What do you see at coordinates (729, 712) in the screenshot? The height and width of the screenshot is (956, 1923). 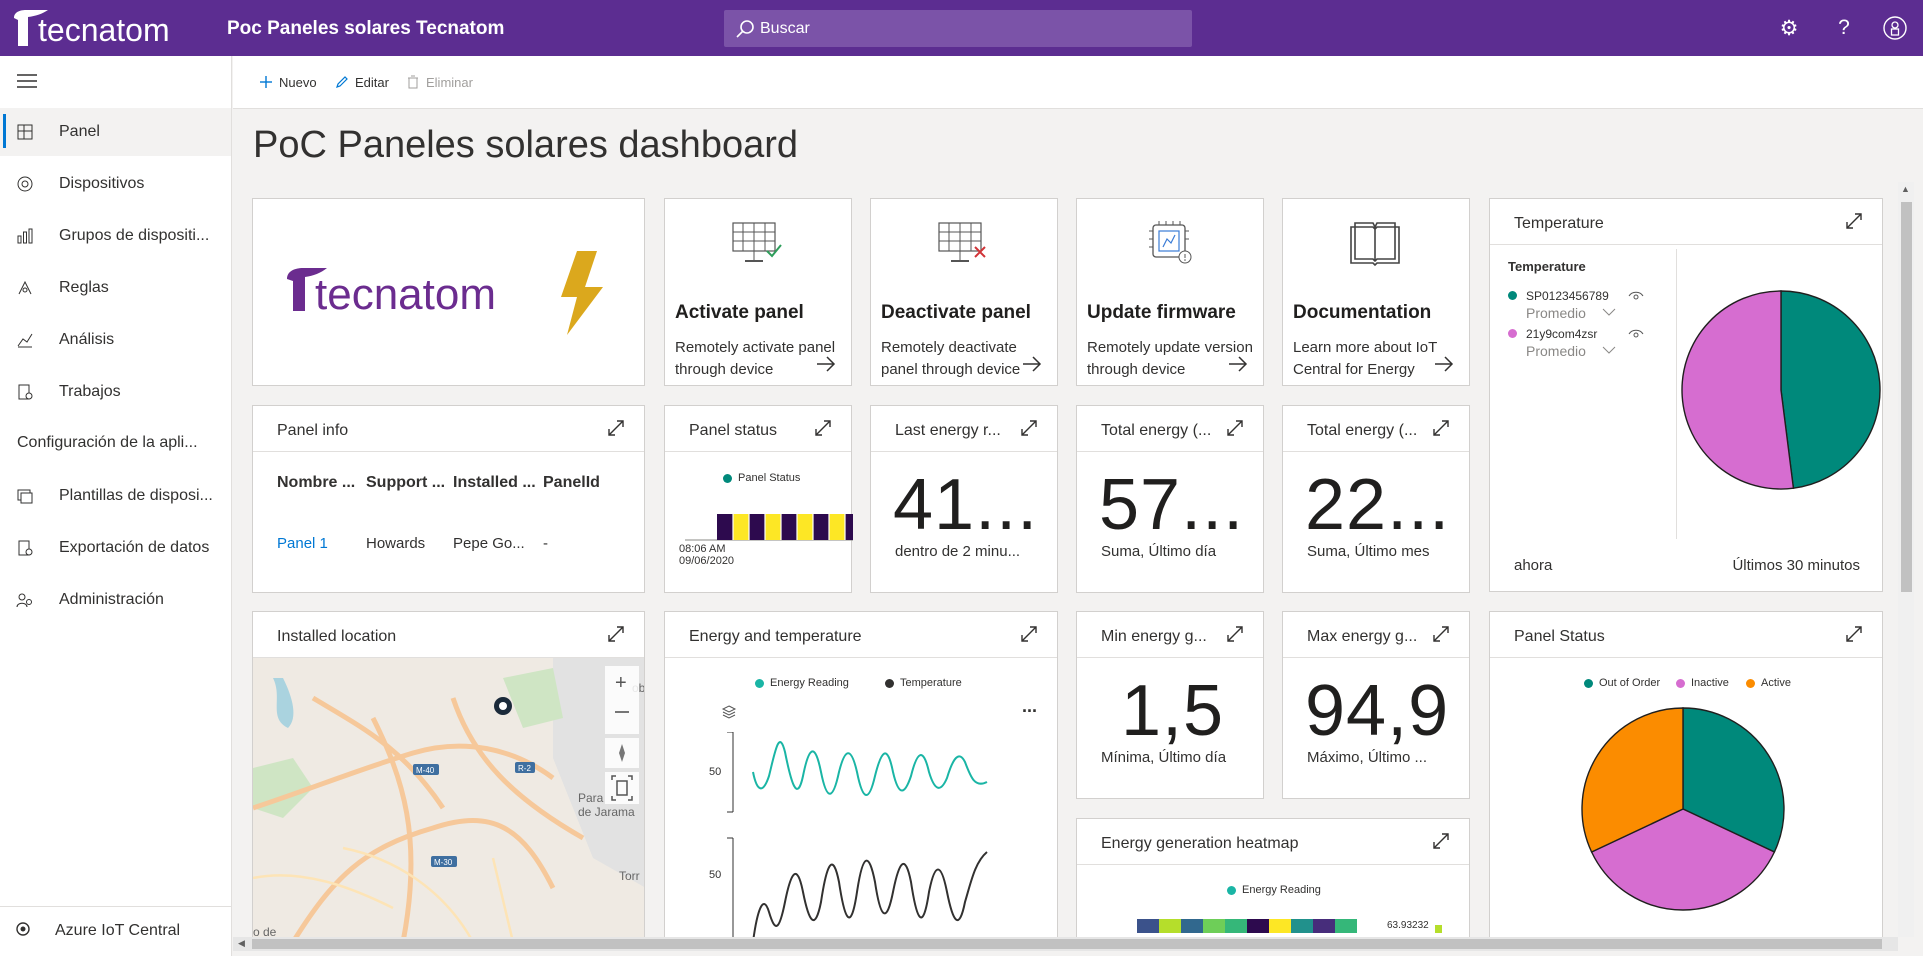 I see `layers-icon` at bounding box center [729, 712].